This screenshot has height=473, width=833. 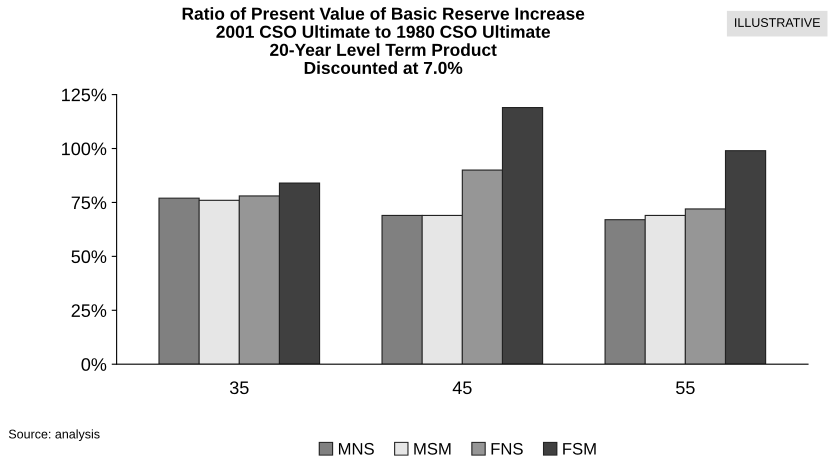 I want to click on y-tick-label: 100%, so click(x=84, y=149).